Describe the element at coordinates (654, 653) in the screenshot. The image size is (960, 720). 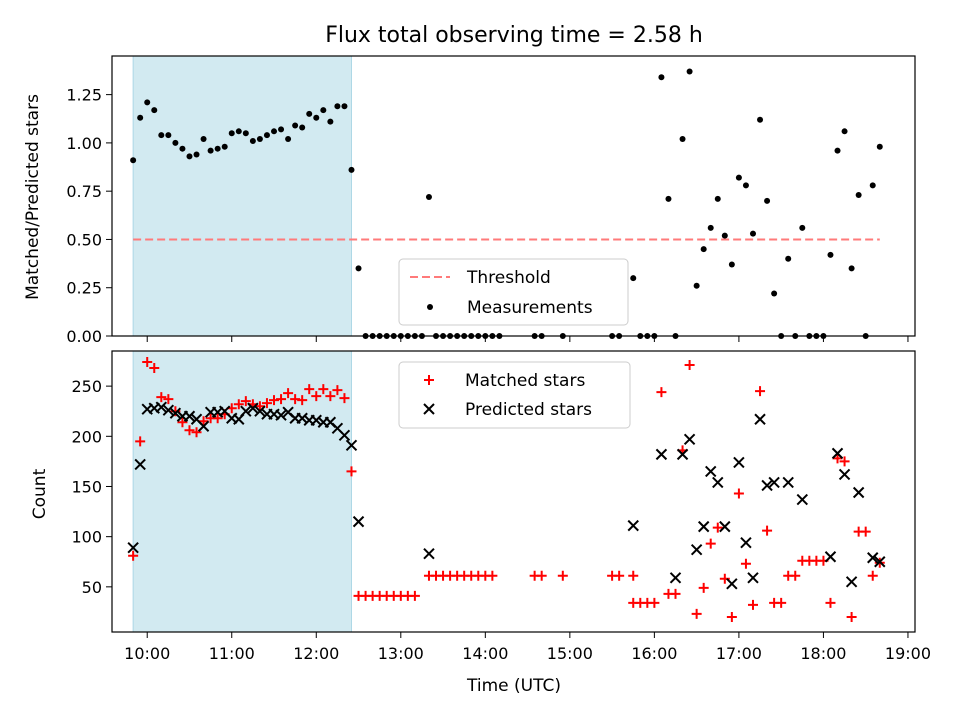
I see `x-tick-label: 16:00` at that location.